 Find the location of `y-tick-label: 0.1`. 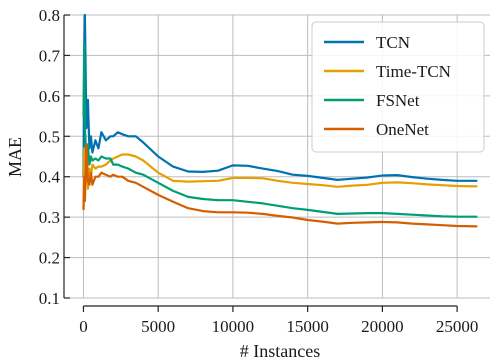

y-tick-label: 0.1 is located at coordinates (49, 298).